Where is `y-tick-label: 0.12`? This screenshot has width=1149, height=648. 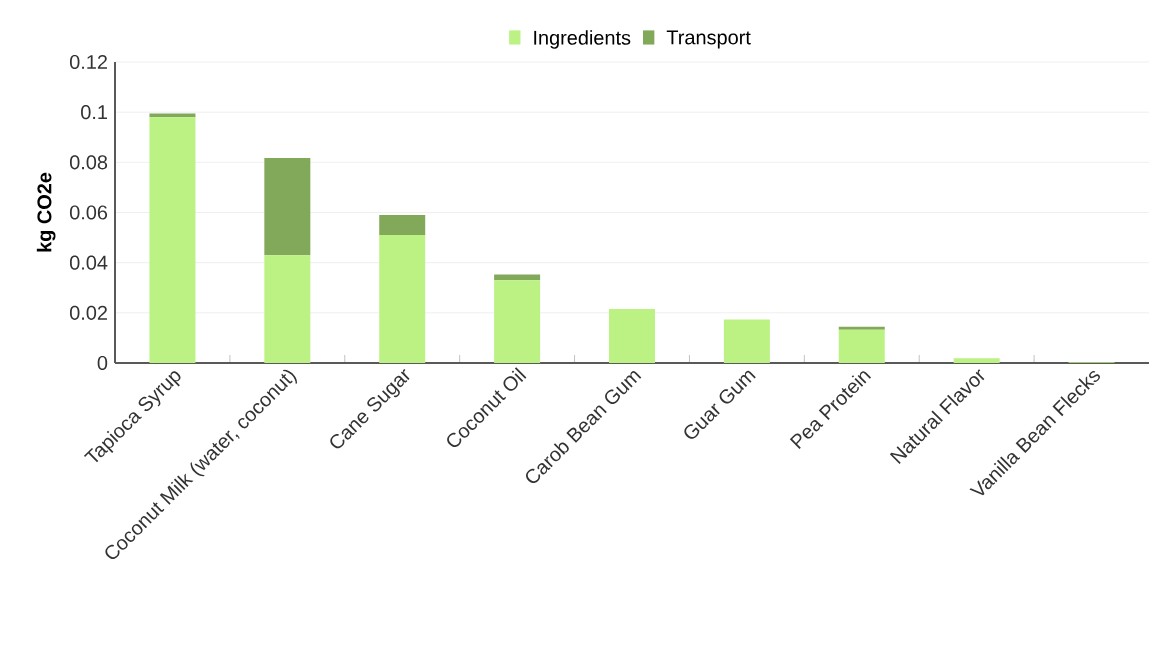 y-tick-label: 0.12 is located at coordinates (88, 62).